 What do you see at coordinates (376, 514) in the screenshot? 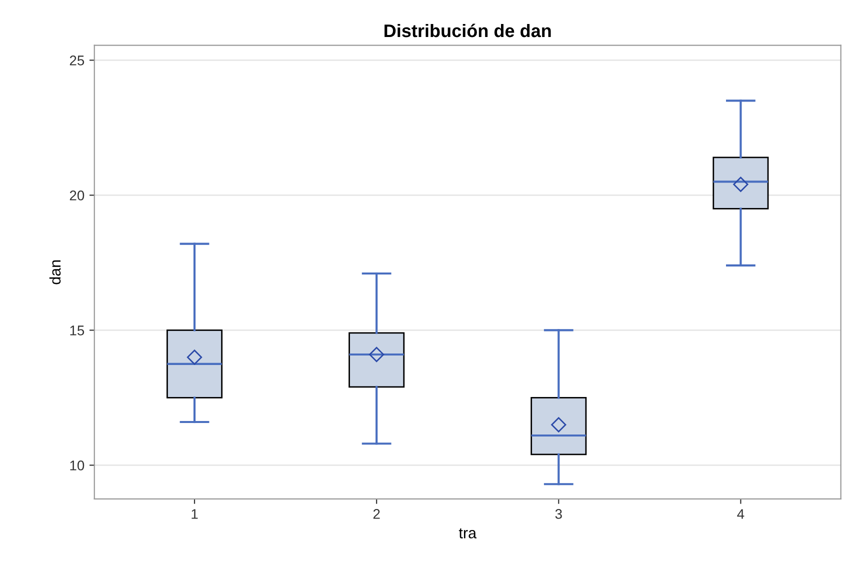
I see `x-tick-label: 2` at bounding box center [376, 514].